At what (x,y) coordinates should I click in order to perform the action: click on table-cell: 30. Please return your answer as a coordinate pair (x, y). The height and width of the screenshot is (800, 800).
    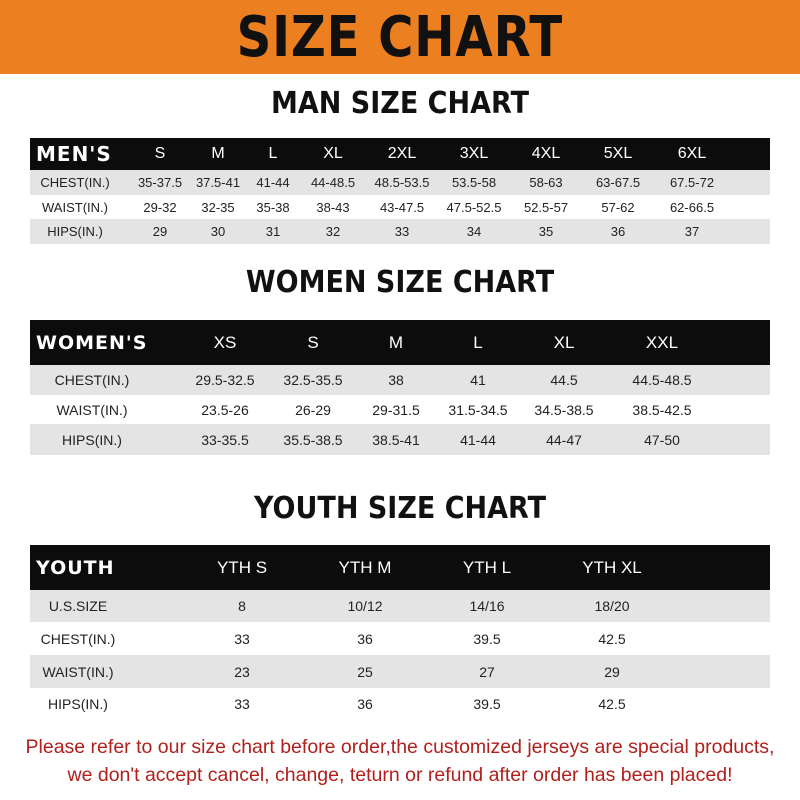
    Looking at the image, I should click on (218, 231).